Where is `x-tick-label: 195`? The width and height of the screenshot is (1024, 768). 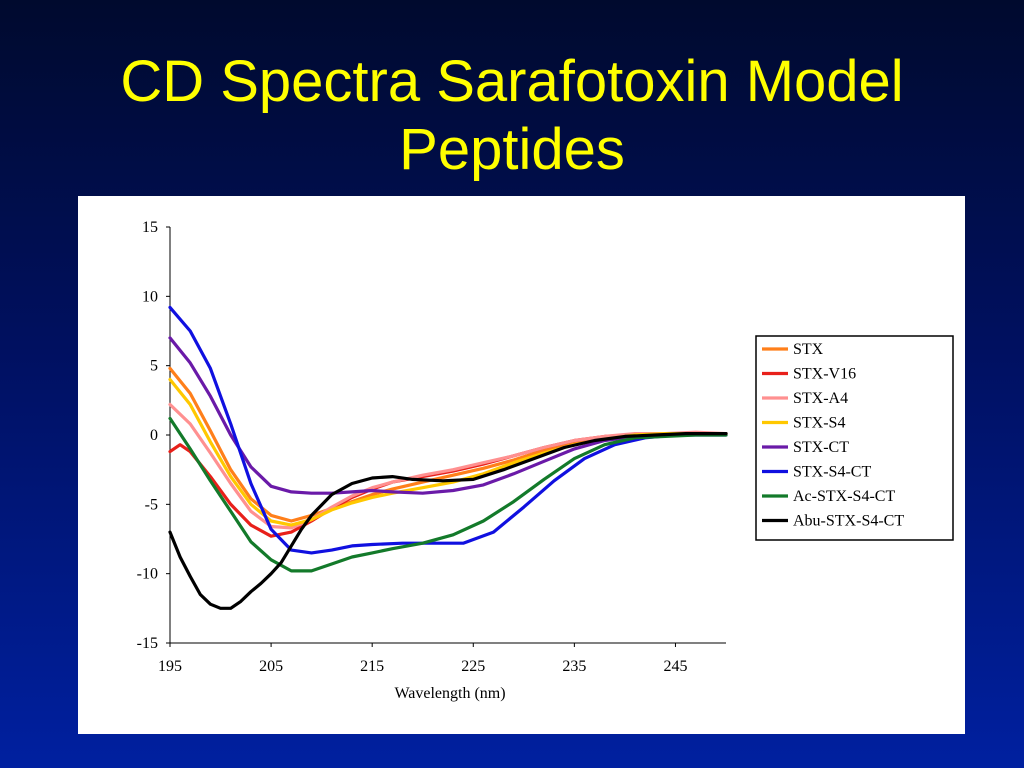 x-tick-label: 195 is located at coordinates (170, 666).